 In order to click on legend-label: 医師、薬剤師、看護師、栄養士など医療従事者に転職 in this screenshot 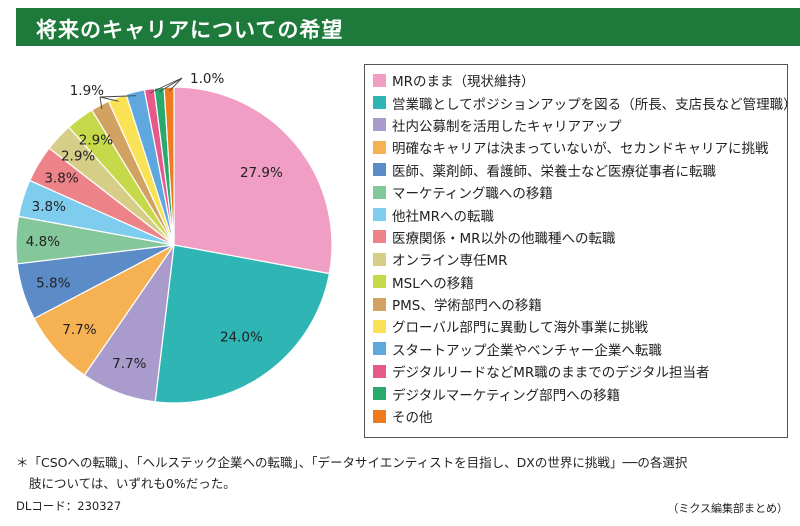, I will do `click(554, 171)`.